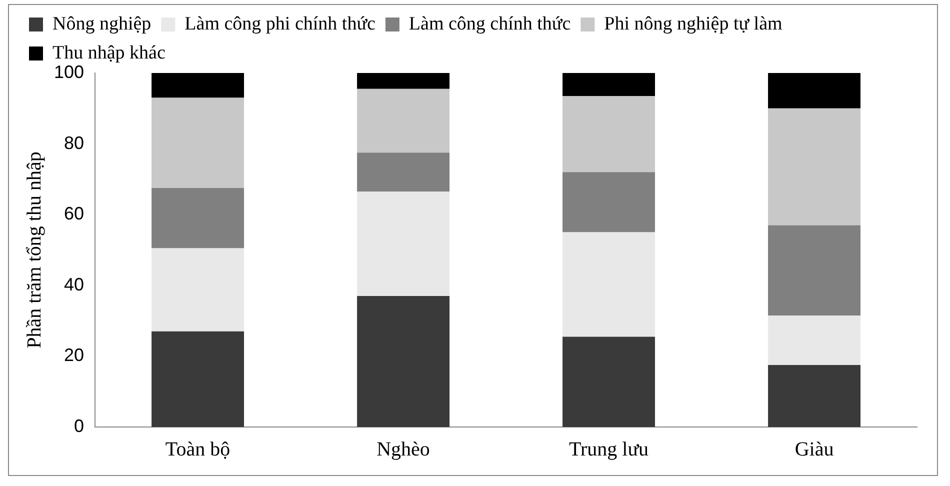 The image size is (950, 486). What do you see at coordinates (814, 449) in the screenshot?
I see `x-tick-label: Giàu` at bounding box center [814, 449].